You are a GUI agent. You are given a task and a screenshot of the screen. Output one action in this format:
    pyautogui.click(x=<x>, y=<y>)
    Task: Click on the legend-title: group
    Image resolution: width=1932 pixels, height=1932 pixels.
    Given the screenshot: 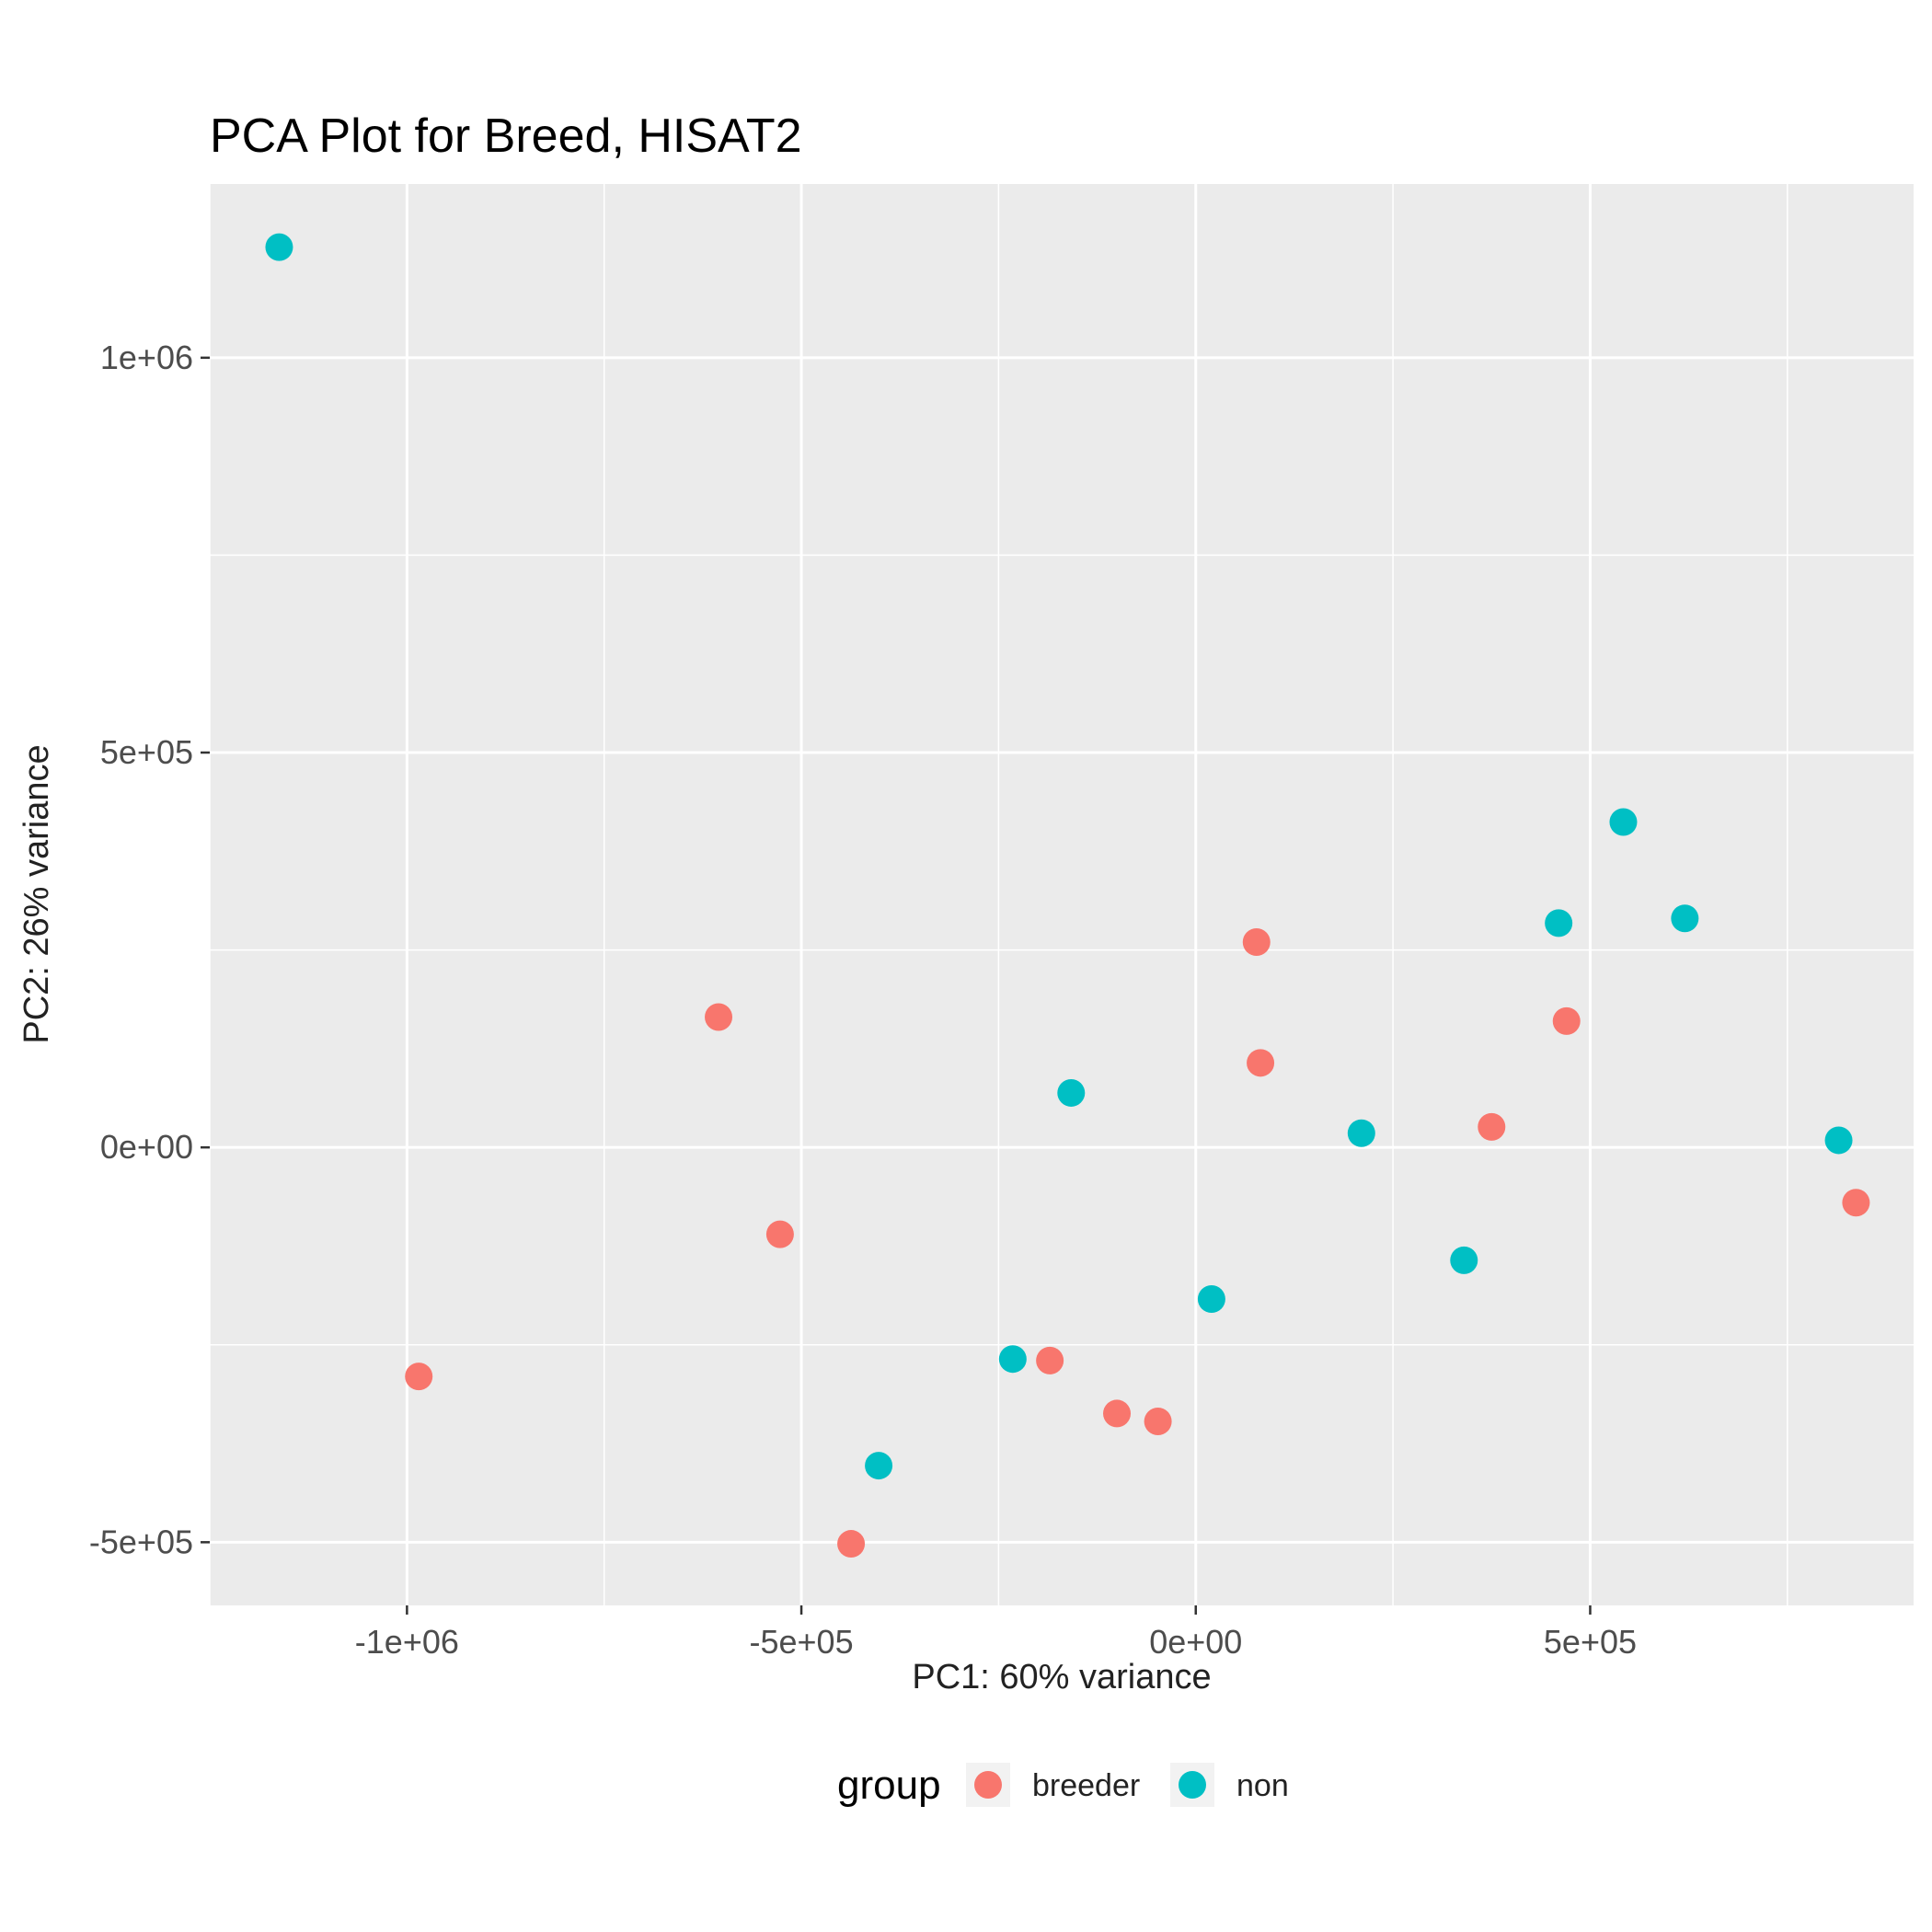 What is the action you would take?
    pyautogui.click(x=889, y=1785)
    